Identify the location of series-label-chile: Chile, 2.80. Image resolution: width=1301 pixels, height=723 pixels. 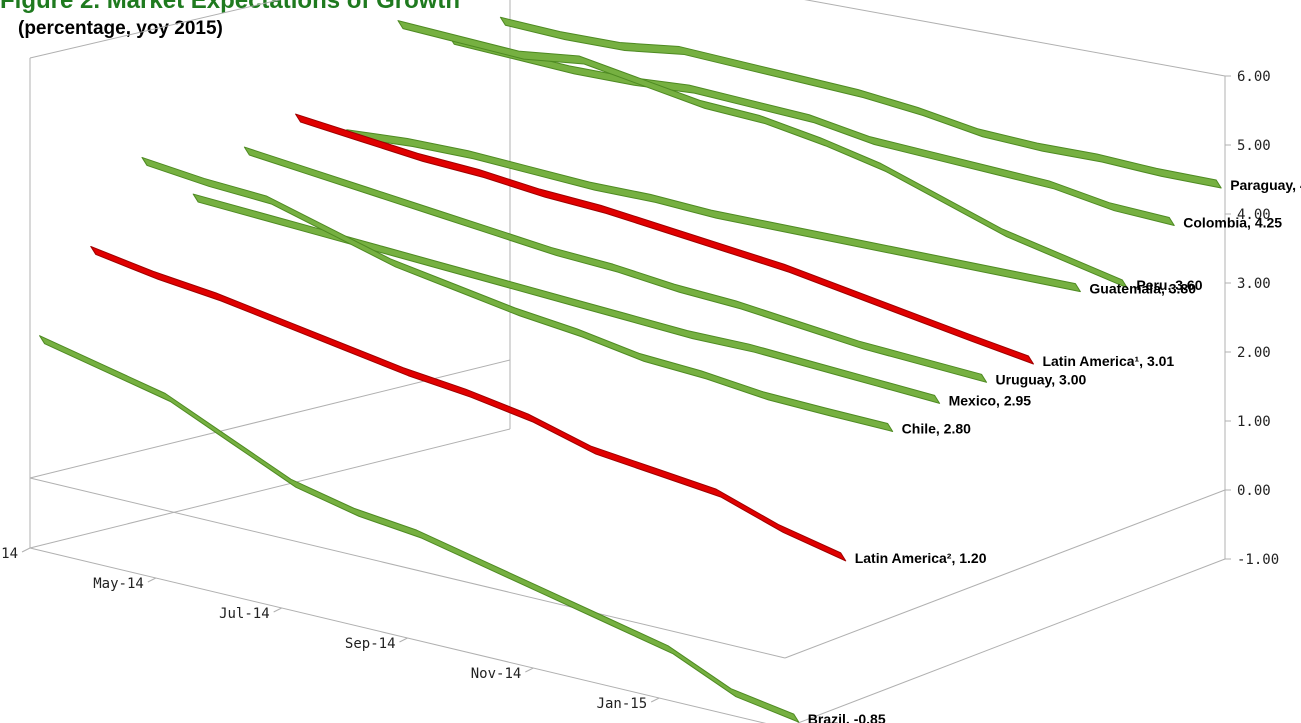
(936, 428).